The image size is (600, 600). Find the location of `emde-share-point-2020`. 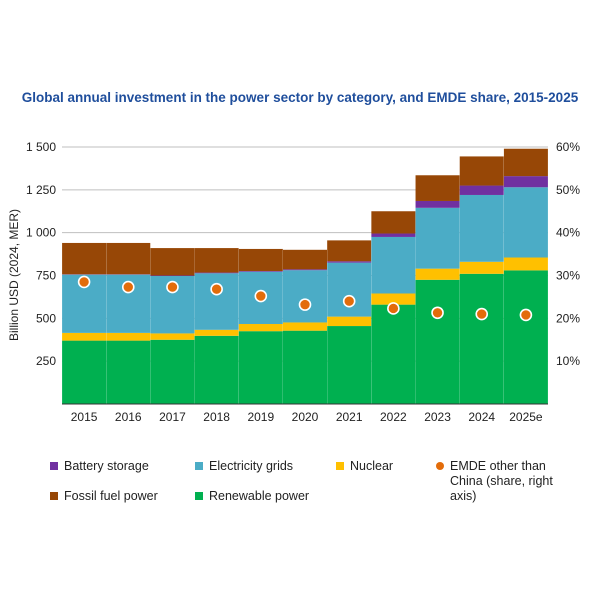

emde-share-point-2020 is located at coordinates (305, 304).